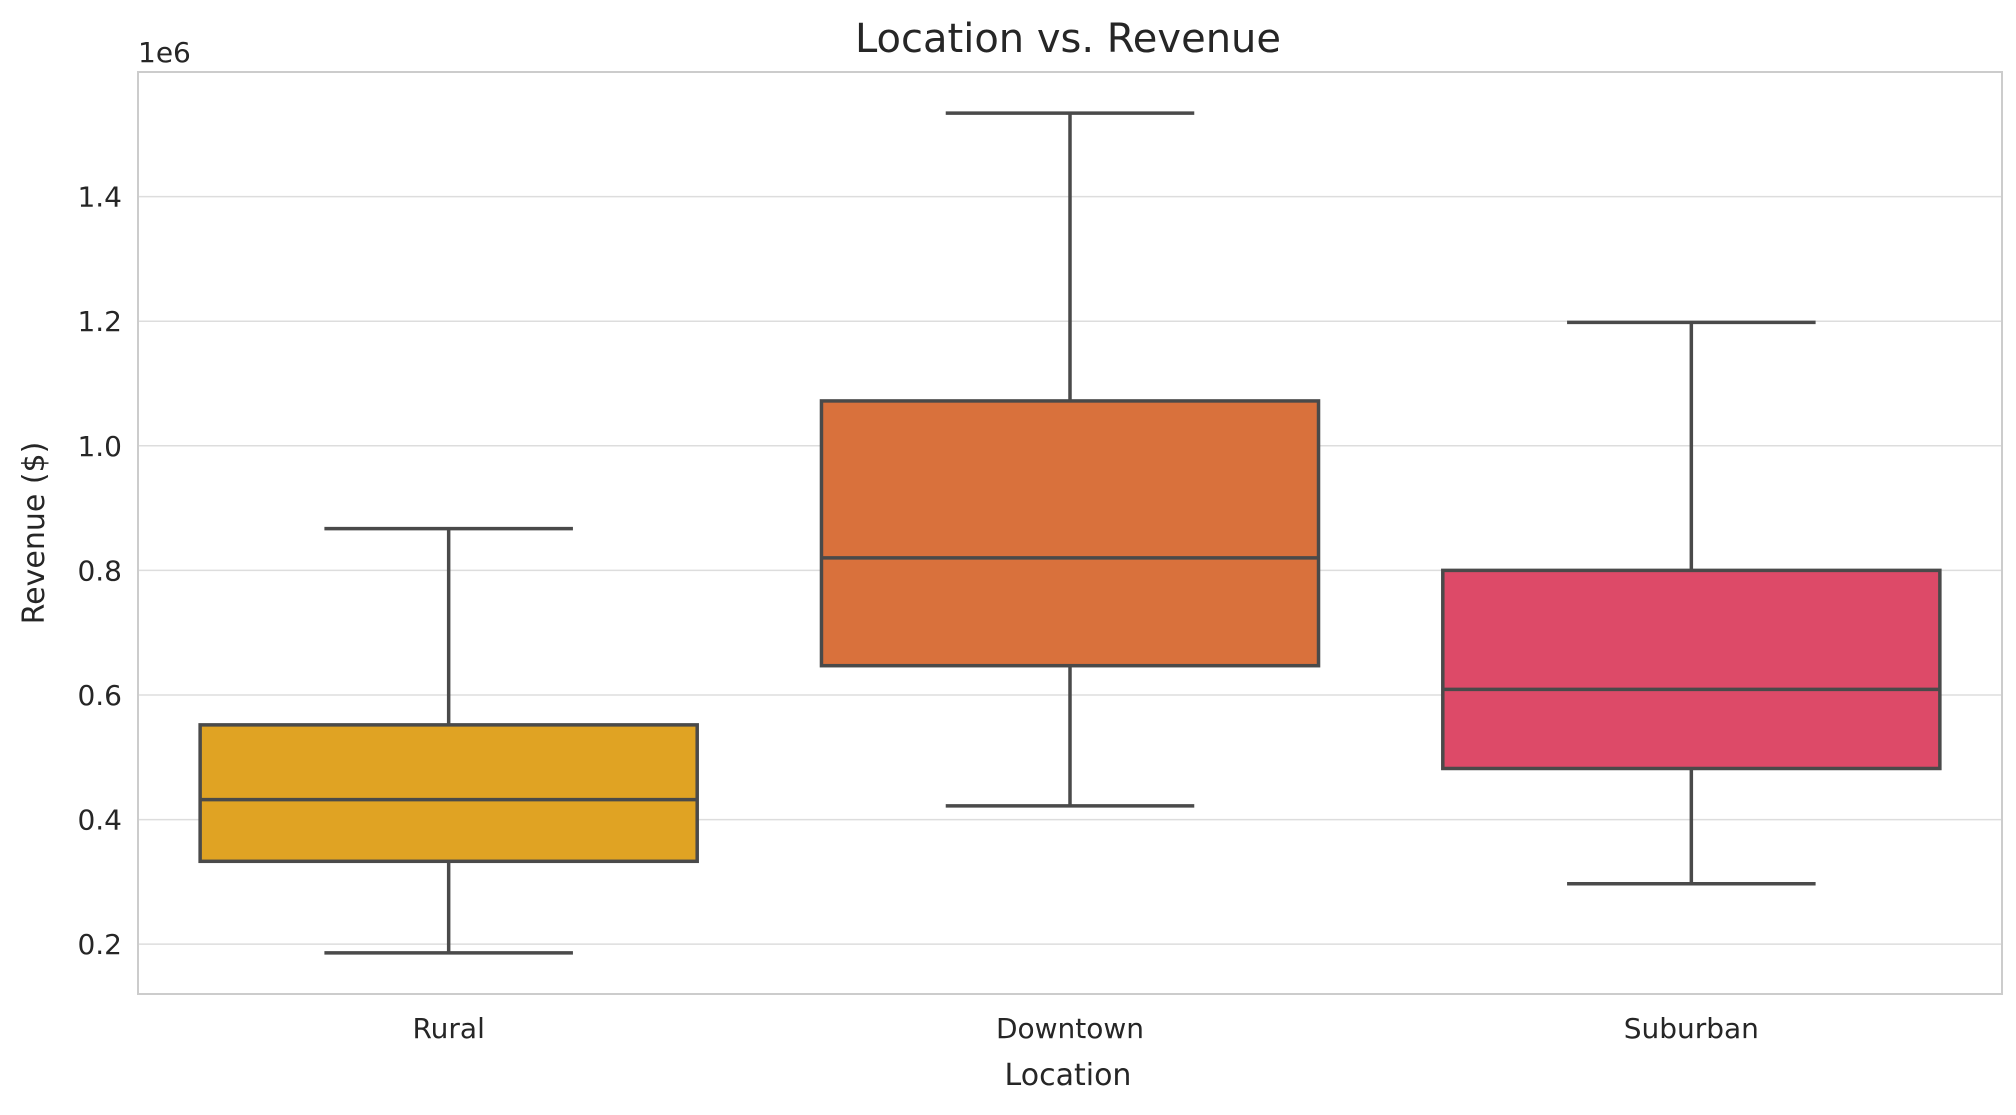 The image size is (2016, 1115). Describe the element at coordinates (99, 695) in the screenshot. I see `y-tick-label: 0.6` at that location.